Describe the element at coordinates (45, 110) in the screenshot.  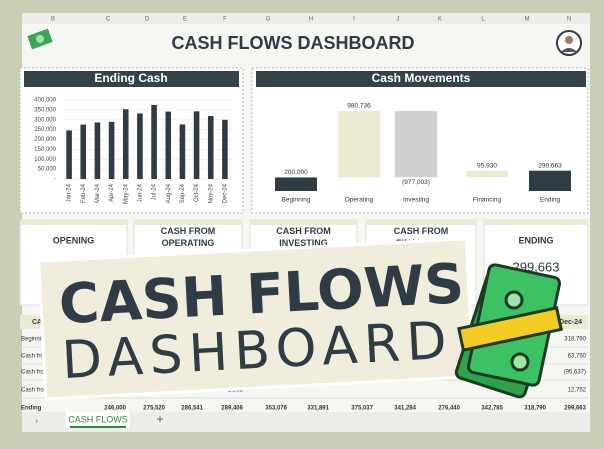
I see `y-tick-label: 350,000` at that location.